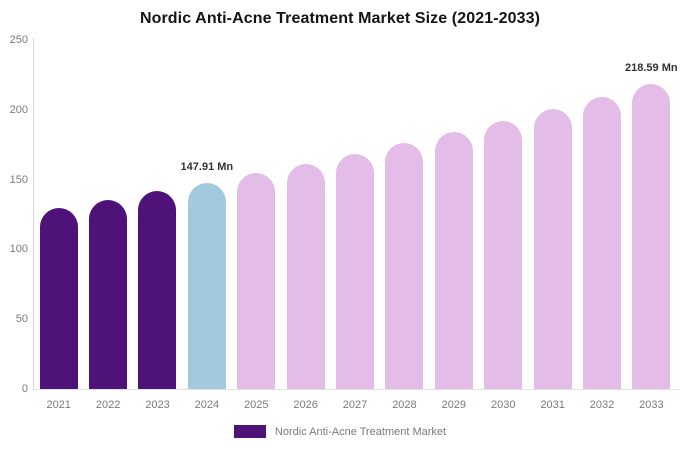  I want to click on x-label-2031: 2031, so click(552, 405).